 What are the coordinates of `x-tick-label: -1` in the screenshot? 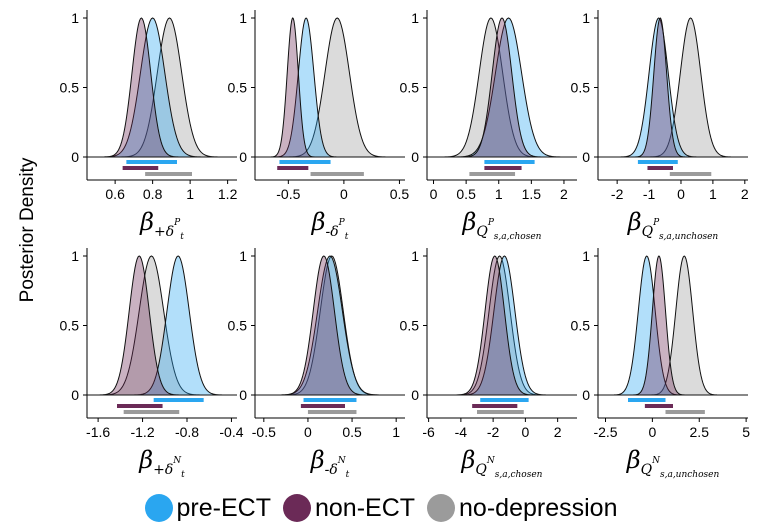 It's located at (649, 194).